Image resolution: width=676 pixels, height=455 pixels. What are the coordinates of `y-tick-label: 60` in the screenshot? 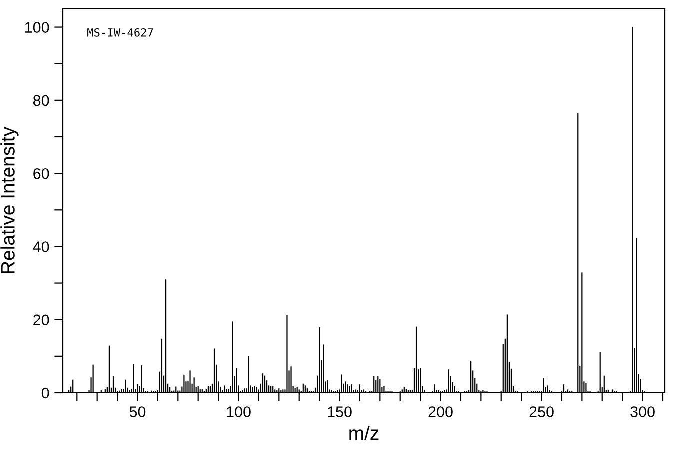 It's located at (42, 174).